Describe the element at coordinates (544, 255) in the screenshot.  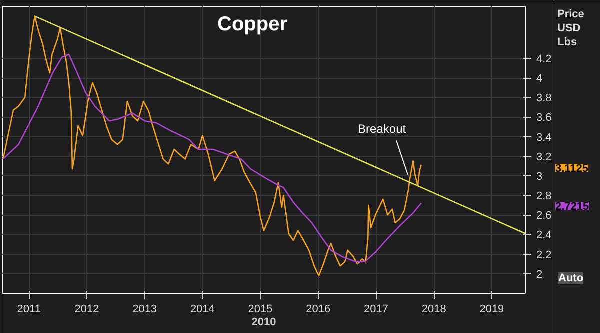
I see `y-tick-label: 2.2` at that location.